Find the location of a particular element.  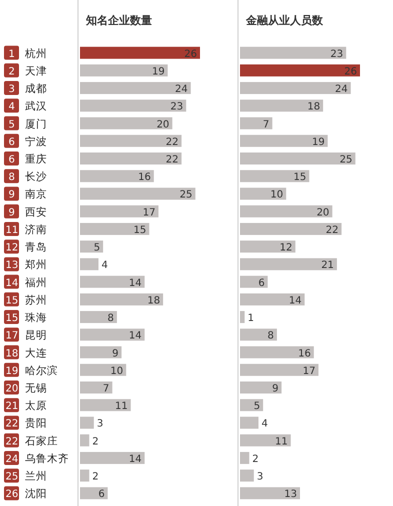

y-tick-label: 5 厦门 is located at coordinates (27, 123).